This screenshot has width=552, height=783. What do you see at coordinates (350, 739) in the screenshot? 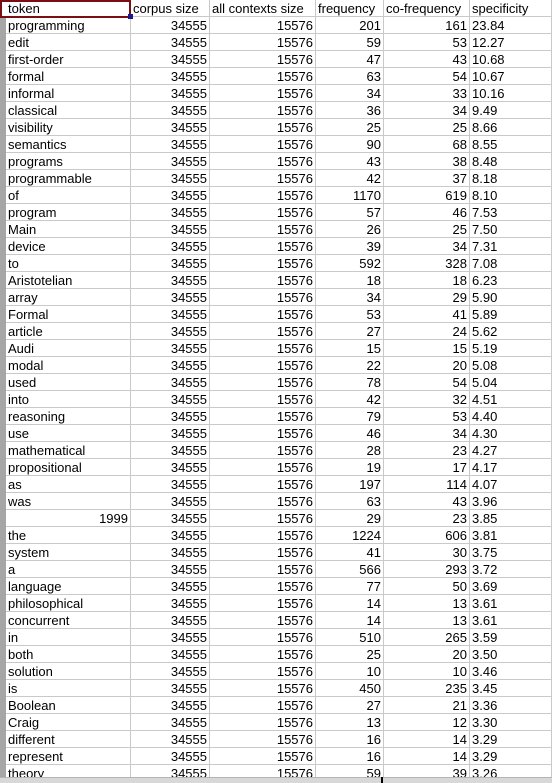
I see `frequency-cell: 16` at bounding box center [350, 739].